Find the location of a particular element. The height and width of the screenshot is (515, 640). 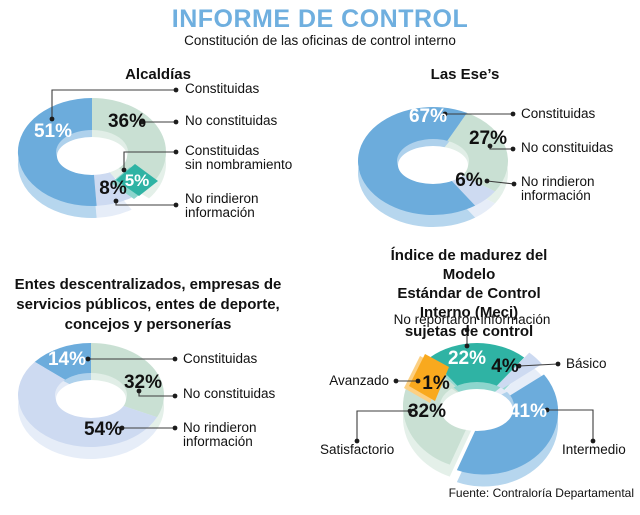

chart-2-donut-hole is located at coordinates (91, 399).